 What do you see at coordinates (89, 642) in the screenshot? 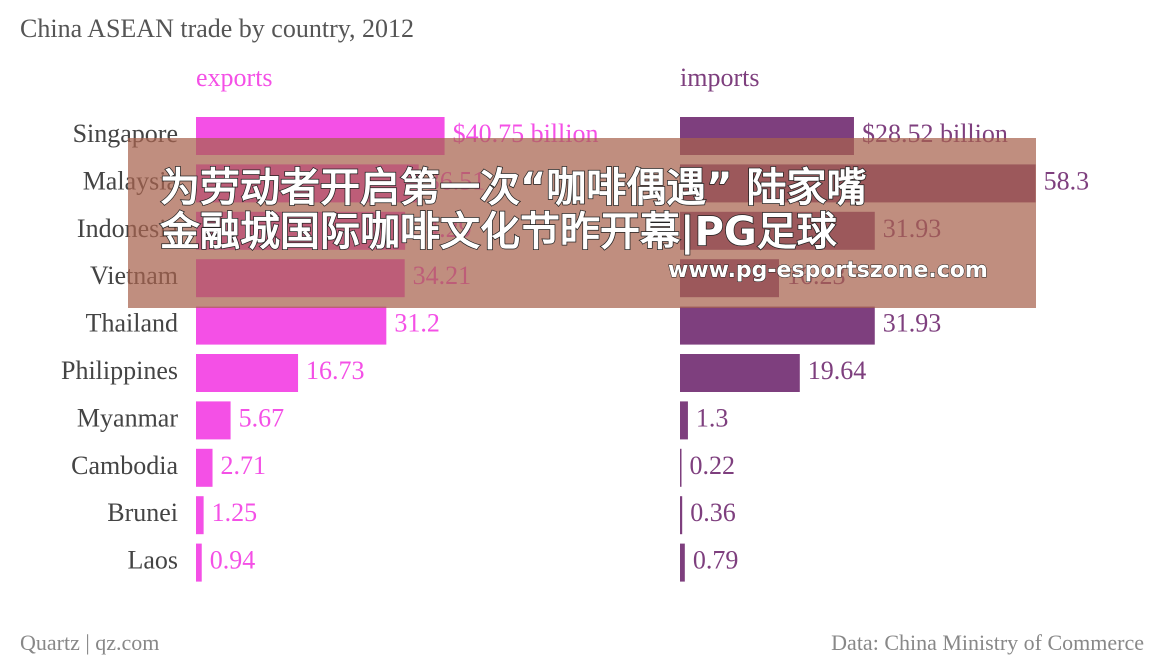
I see `footer-left: Quartz | qz.com` at bounding box center [89, 642].